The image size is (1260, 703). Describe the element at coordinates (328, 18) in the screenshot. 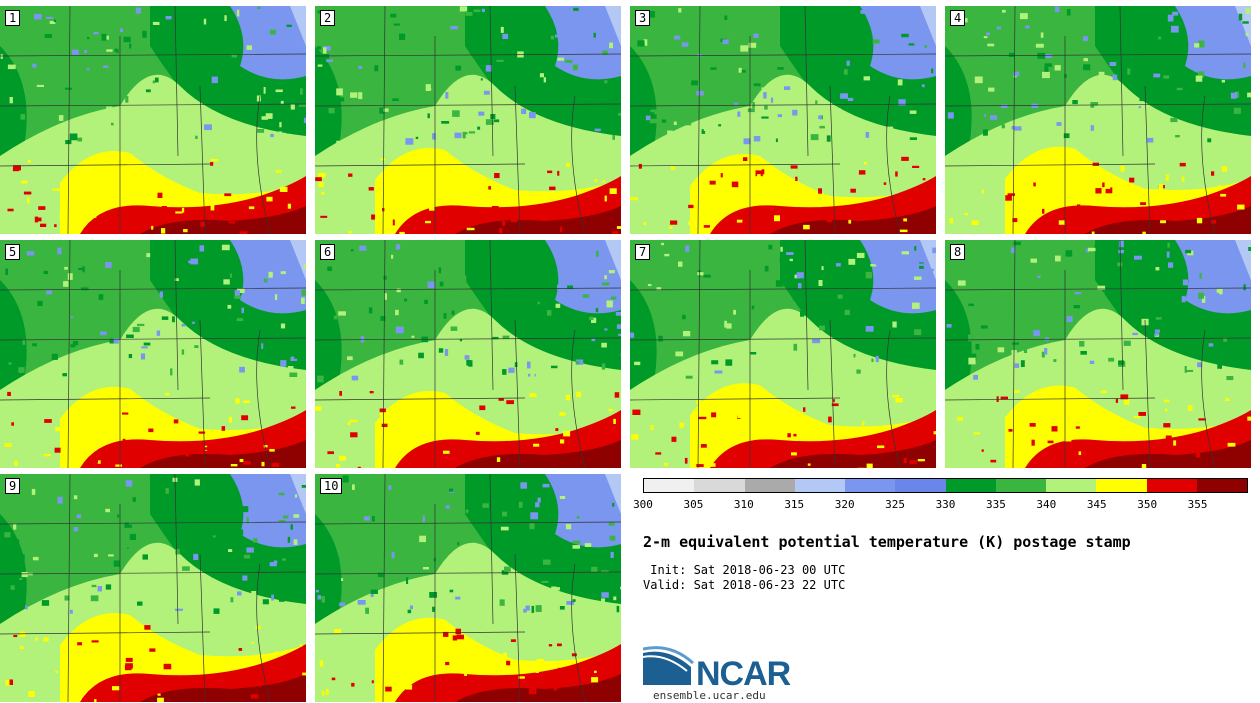

I see `panel-number: 2` at that location.